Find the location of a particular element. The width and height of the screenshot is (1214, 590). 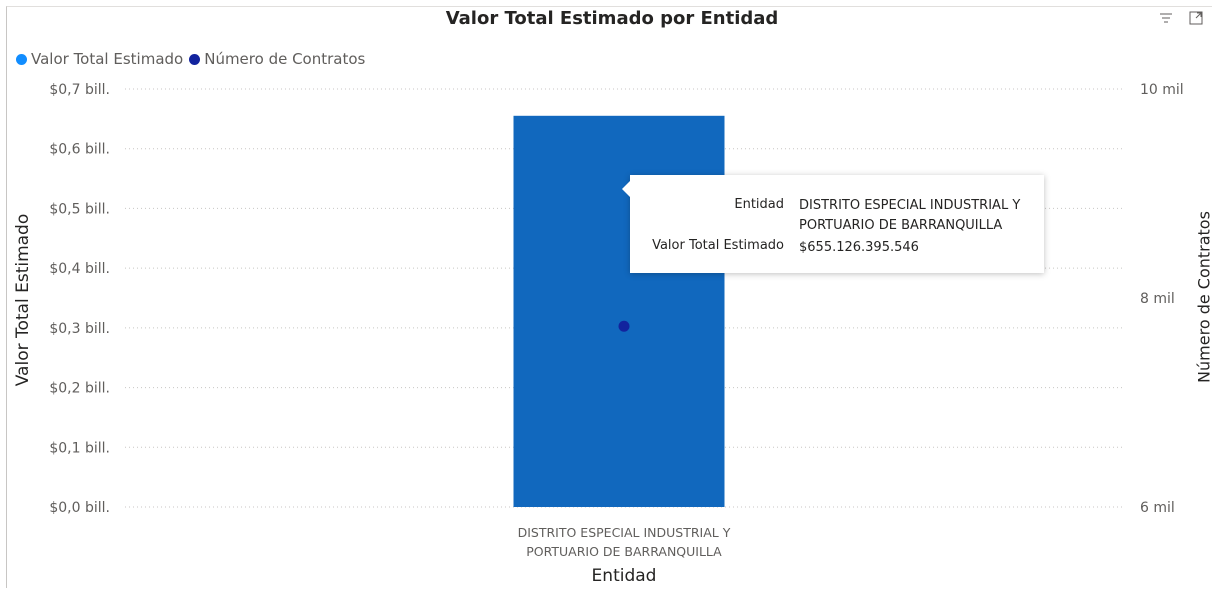

y2-tick-label: 6 mil is located at coordinates (1157, 508).